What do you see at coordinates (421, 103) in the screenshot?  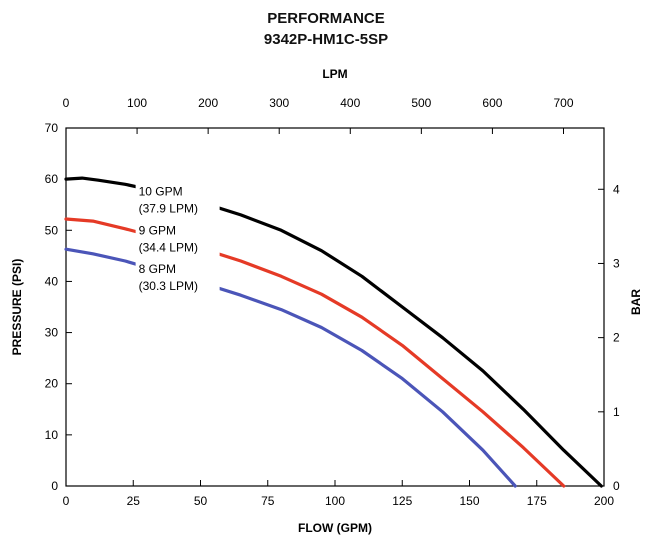 I see `top-tick-label: 500` at bounding box center [421, 103].